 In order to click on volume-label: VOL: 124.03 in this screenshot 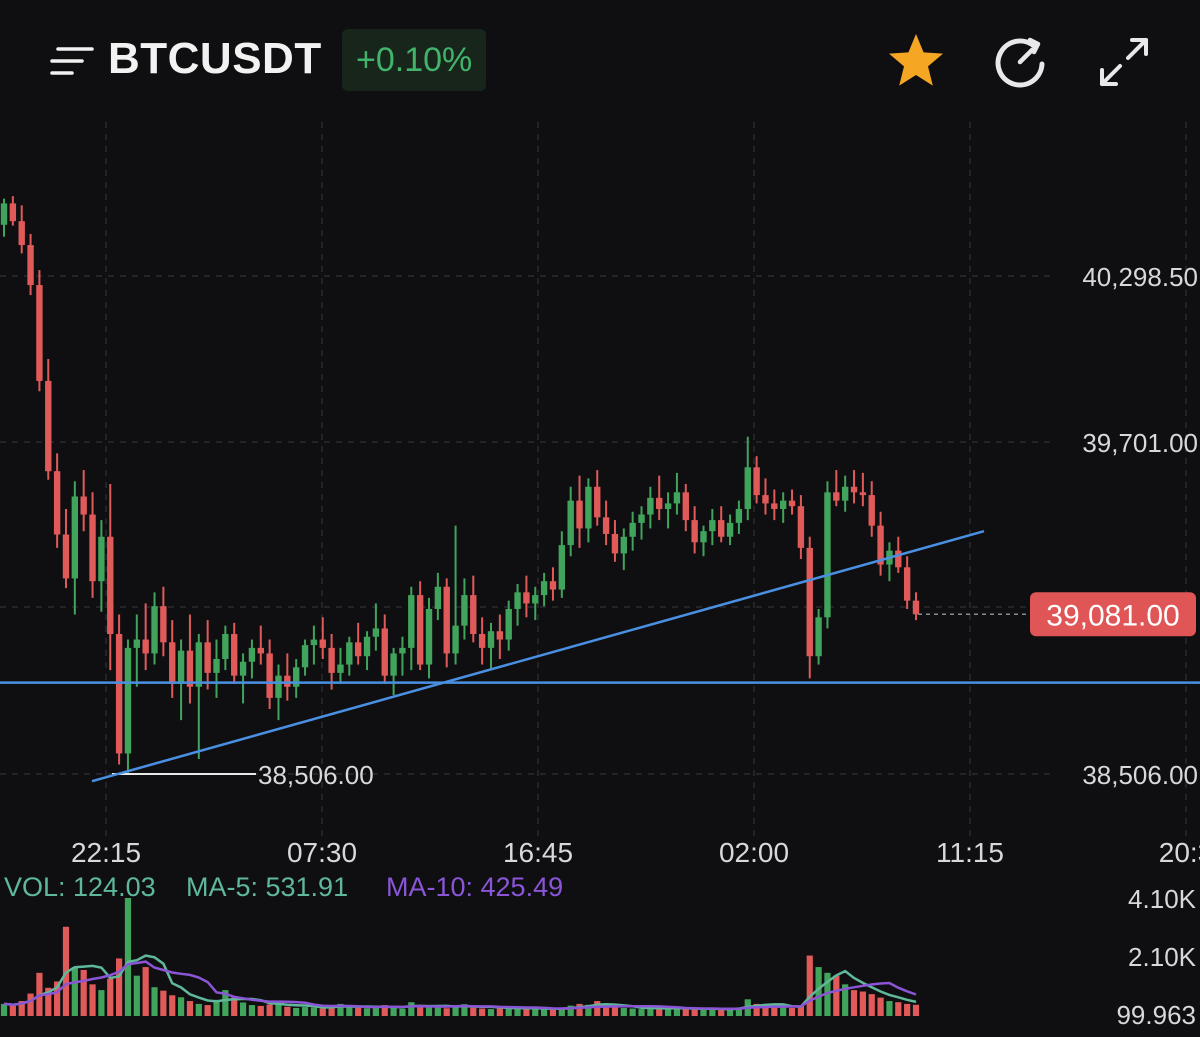, I will do `click(80, 887)`.